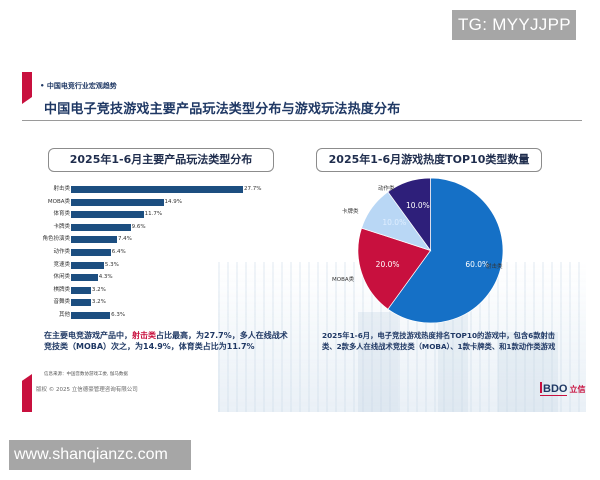  I want to click on bar-row: 体育类 11.7%, so click(153, 214).